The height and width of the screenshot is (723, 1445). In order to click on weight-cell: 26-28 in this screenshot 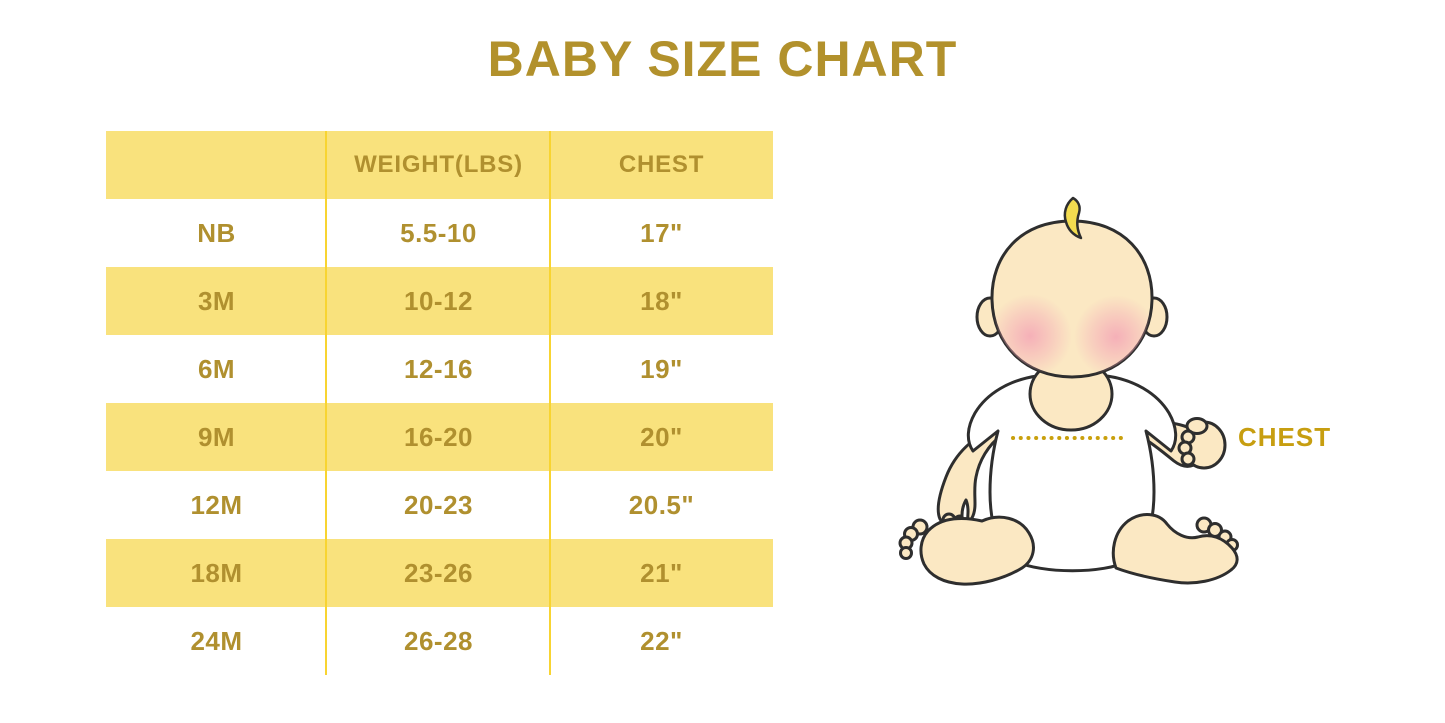, I will do `click(438, 640)`.